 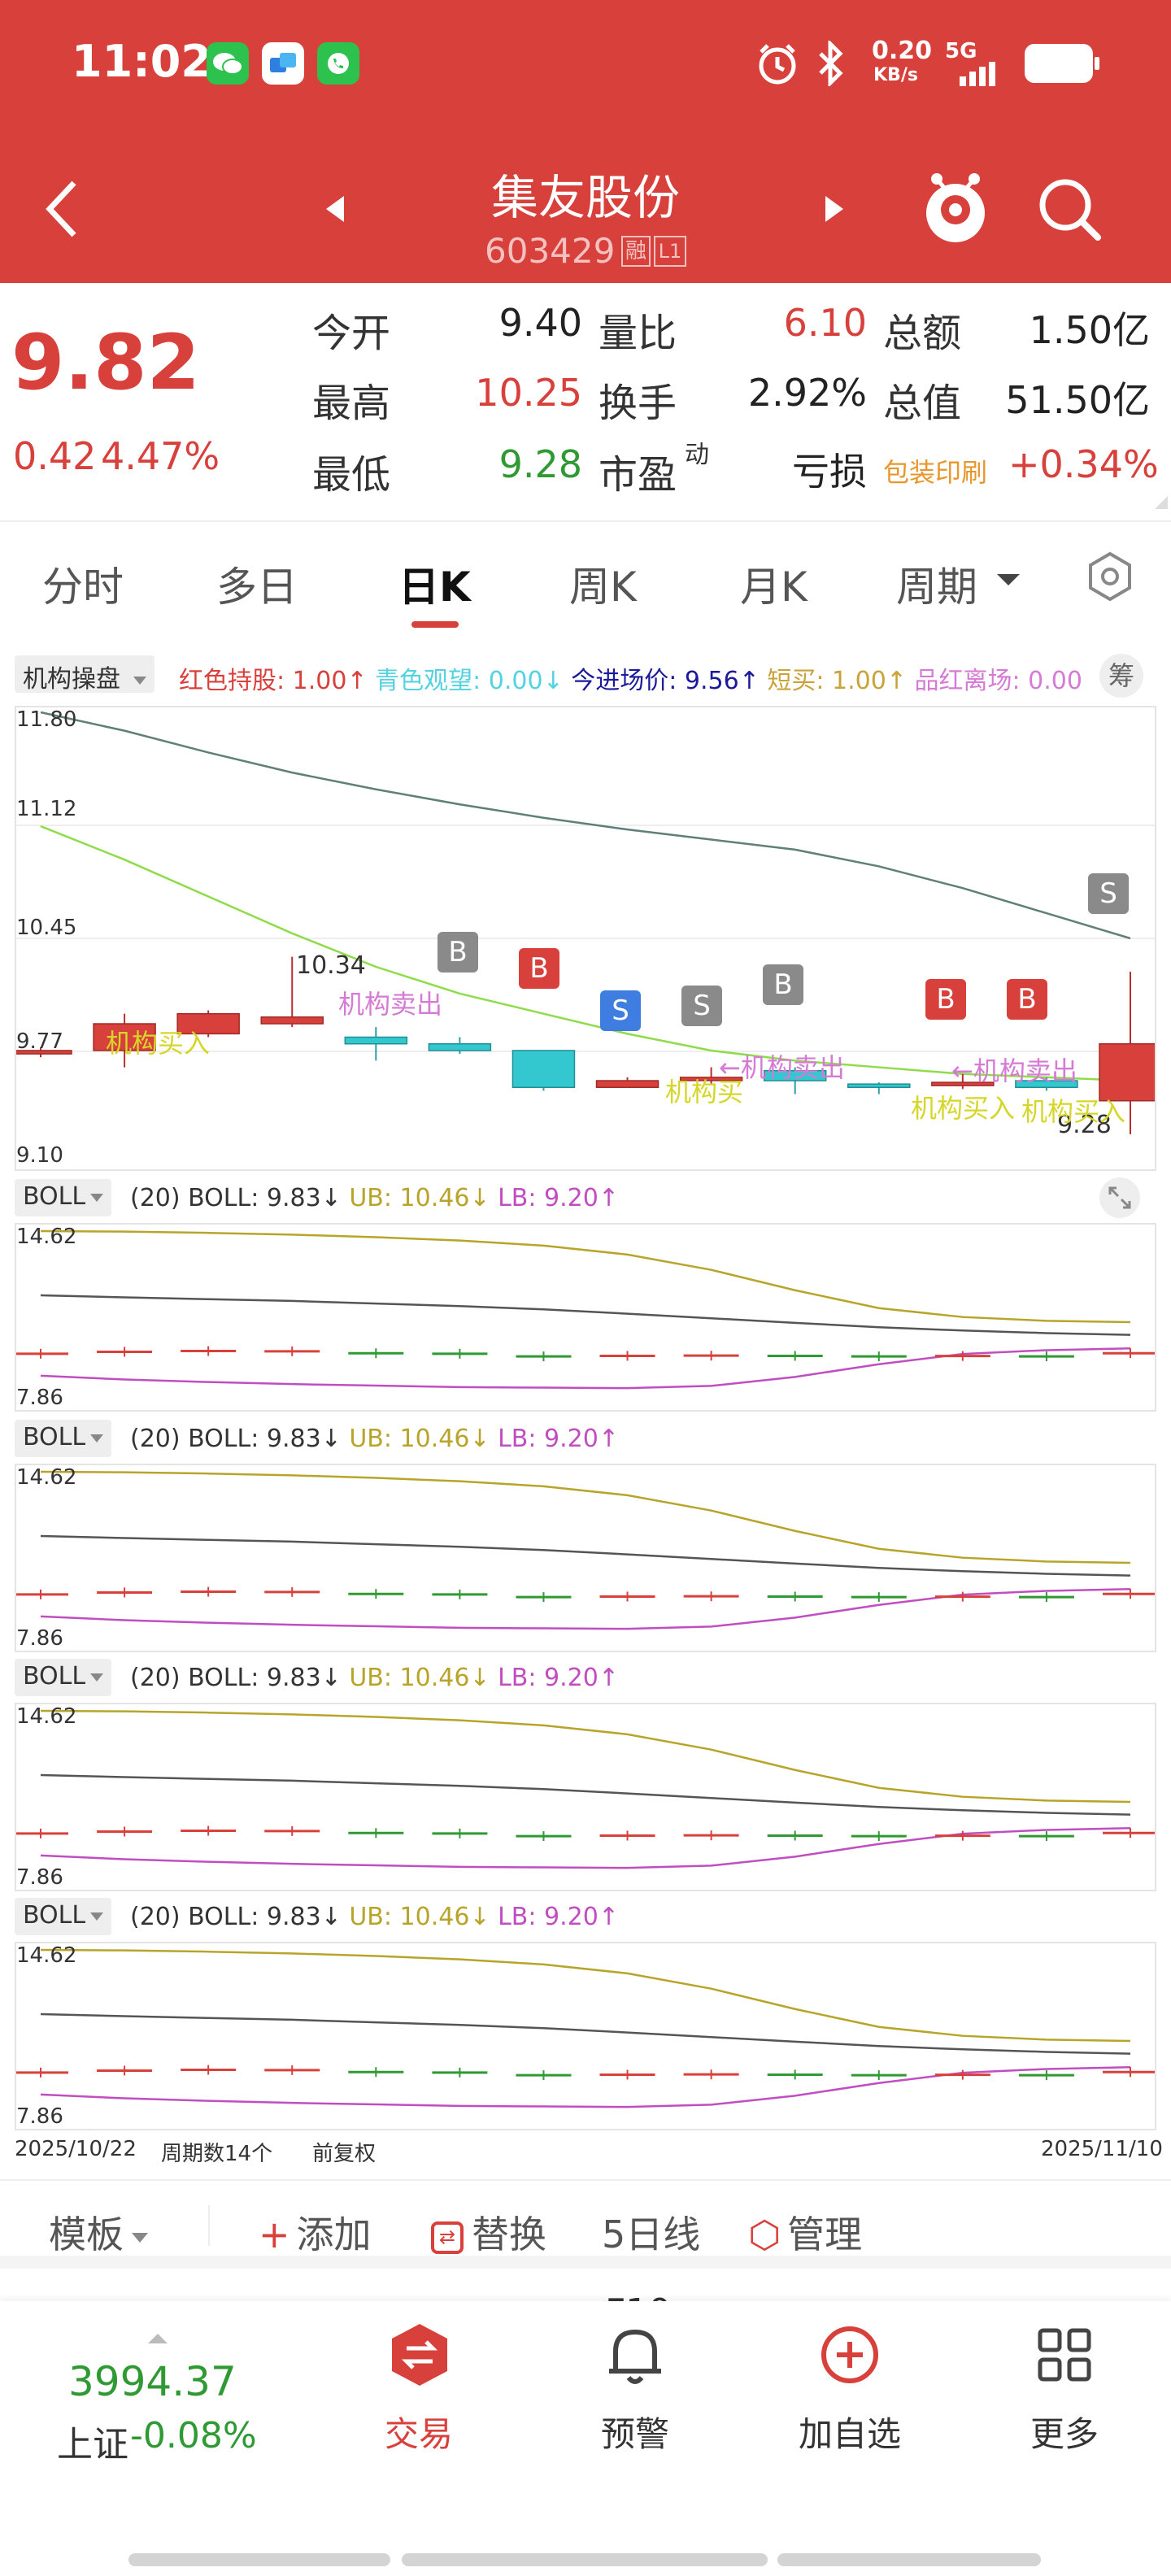 What do you see at coordinates (105, 363) in the screenshot?
I see `current-price: 9.82` at bounding box center [105, 363].